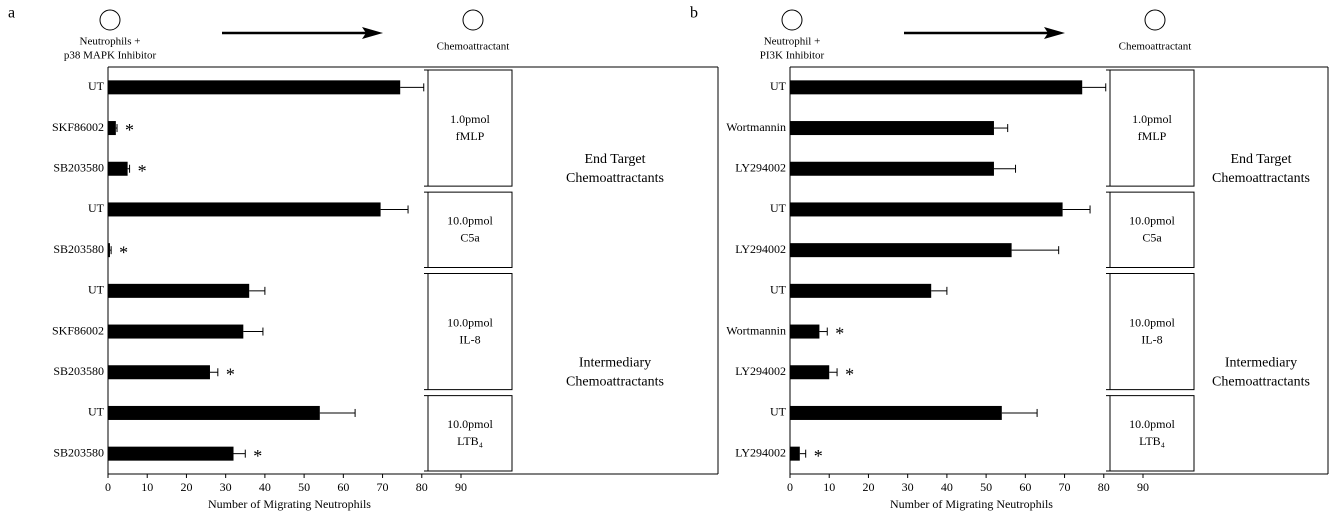 The image size is (1331, 523). I want to click on group-label: IL-8, so click(469, 339).